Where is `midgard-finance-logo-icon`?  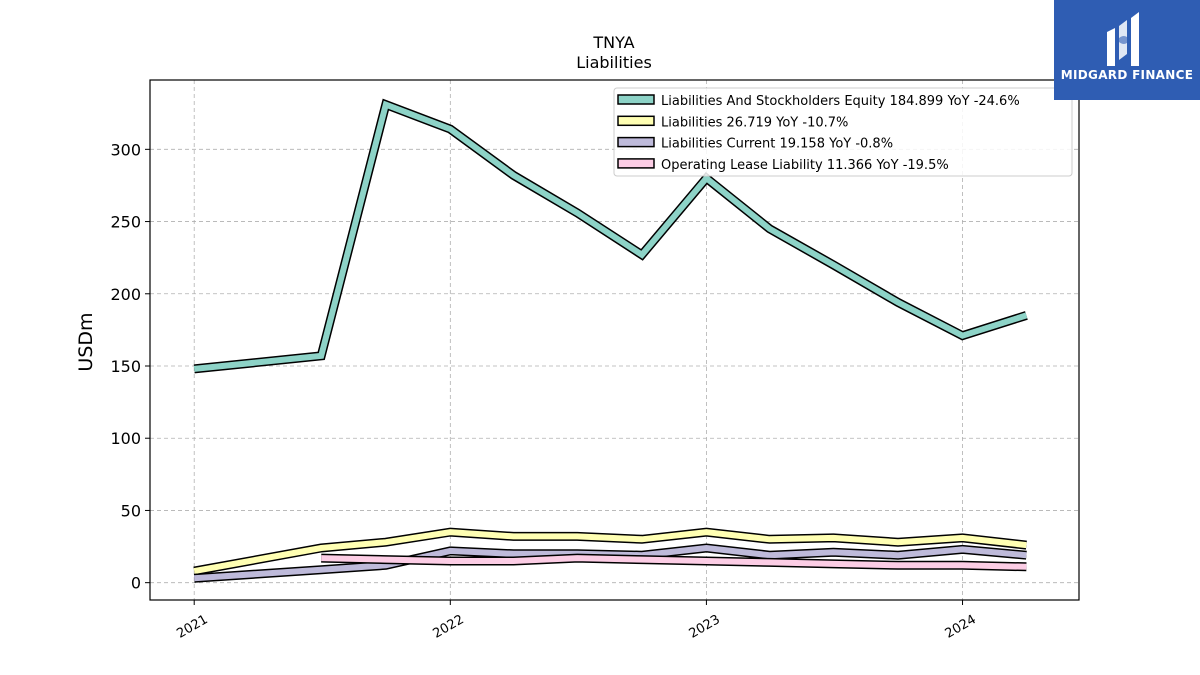 midgard-finance-logo-icon is located at coordinates (1123, 39).